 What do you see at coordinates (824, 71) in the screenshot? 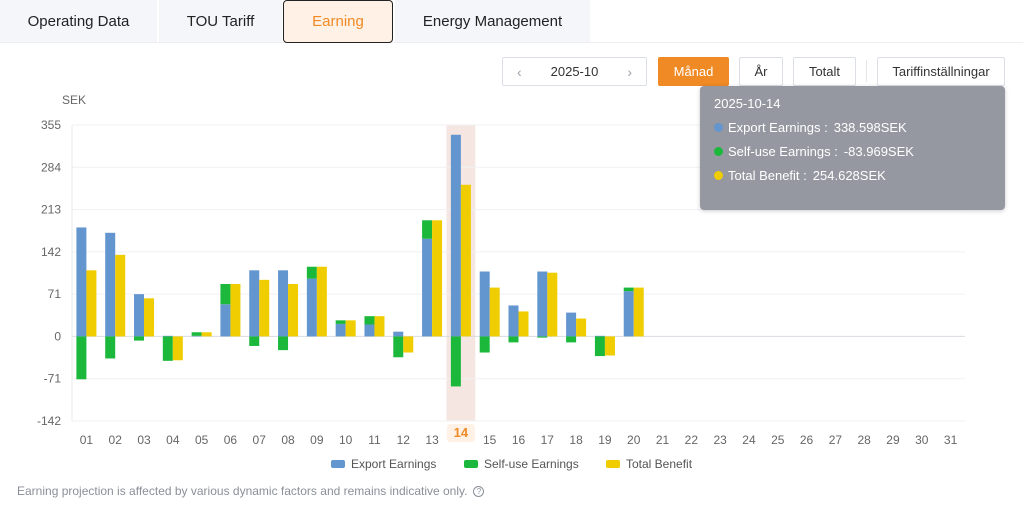
I see `total-button: Totalt` at bounding box center [824, 71].